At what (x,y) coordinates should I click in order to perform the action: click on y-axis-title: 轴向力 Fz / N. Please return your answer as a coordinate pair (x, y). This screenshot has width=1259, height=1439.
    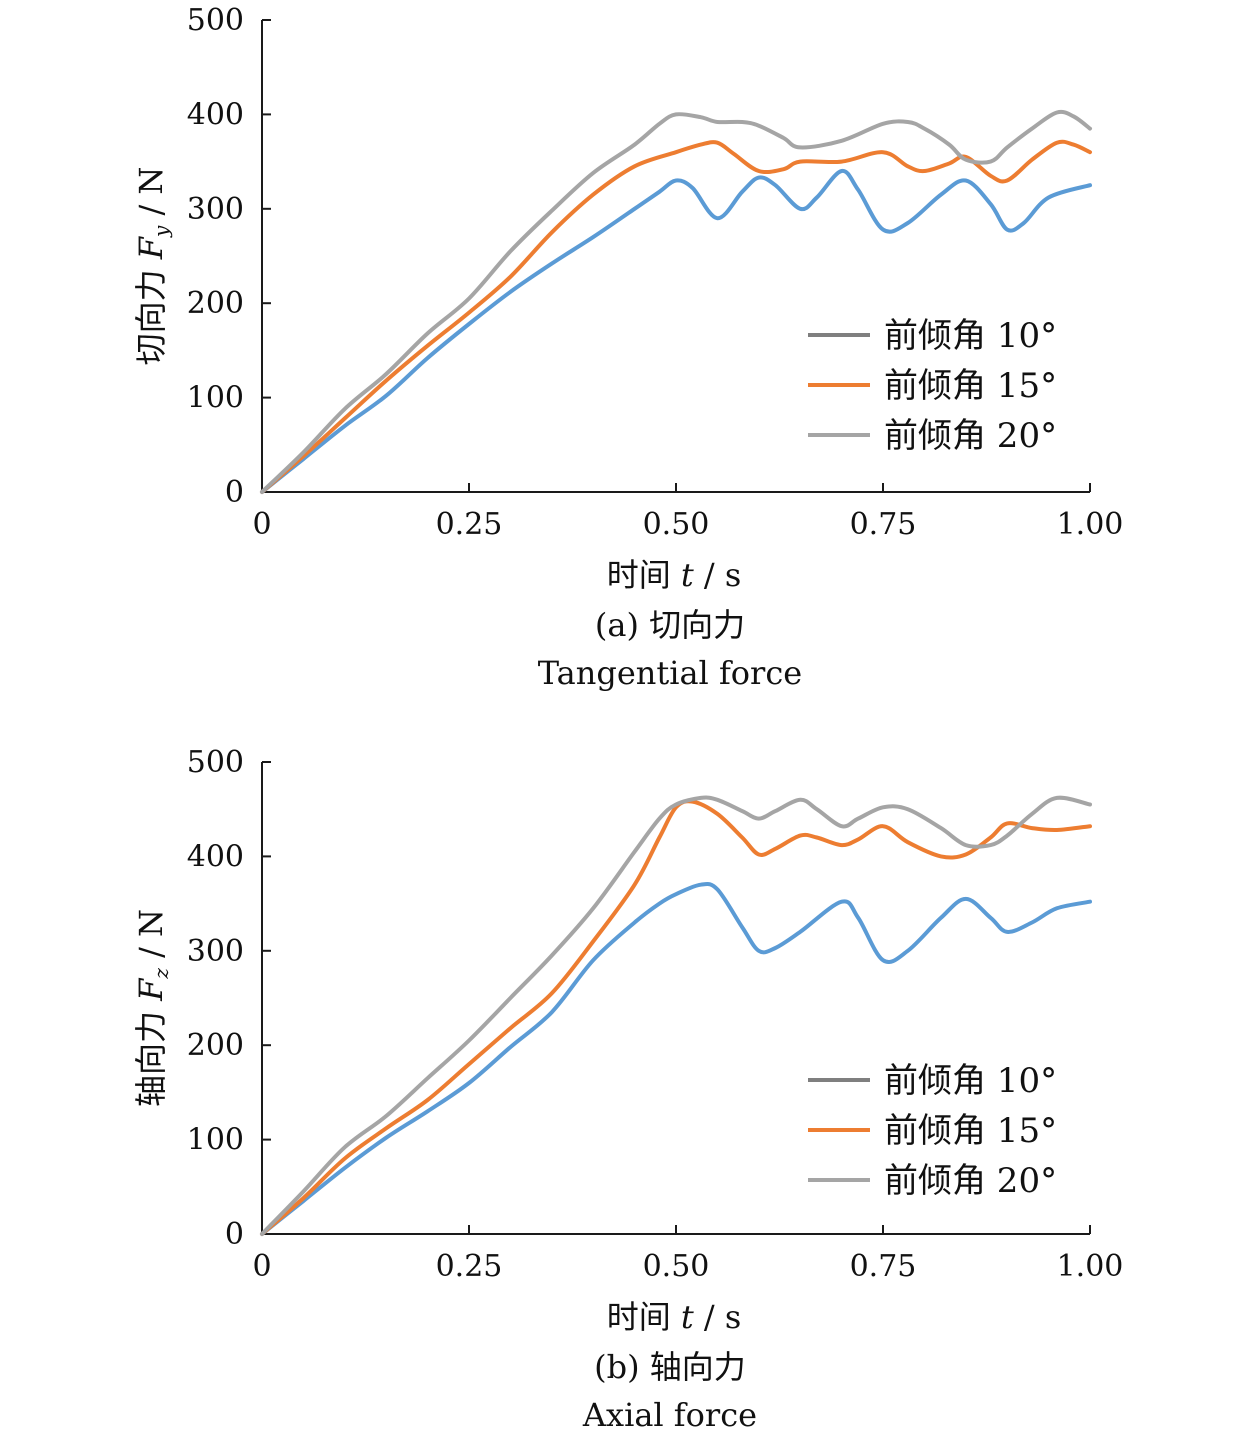
    Looking at the image, I should click on (152, 1008).